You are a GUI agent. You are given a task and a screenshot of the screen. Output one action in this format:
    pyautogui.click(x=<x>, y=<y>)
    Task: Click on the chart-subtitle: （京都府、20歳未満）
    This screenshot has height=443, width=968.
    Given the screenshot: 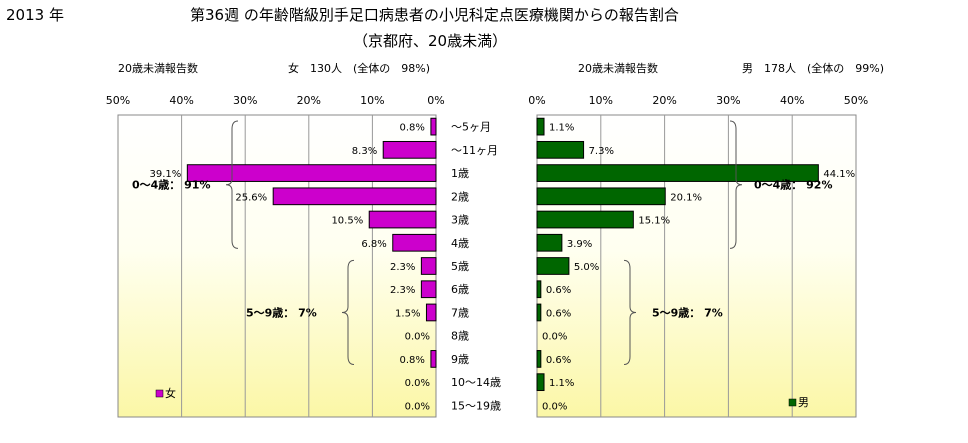 What is the action you would take?
    pyautogui.click(x=430, y=41)
    